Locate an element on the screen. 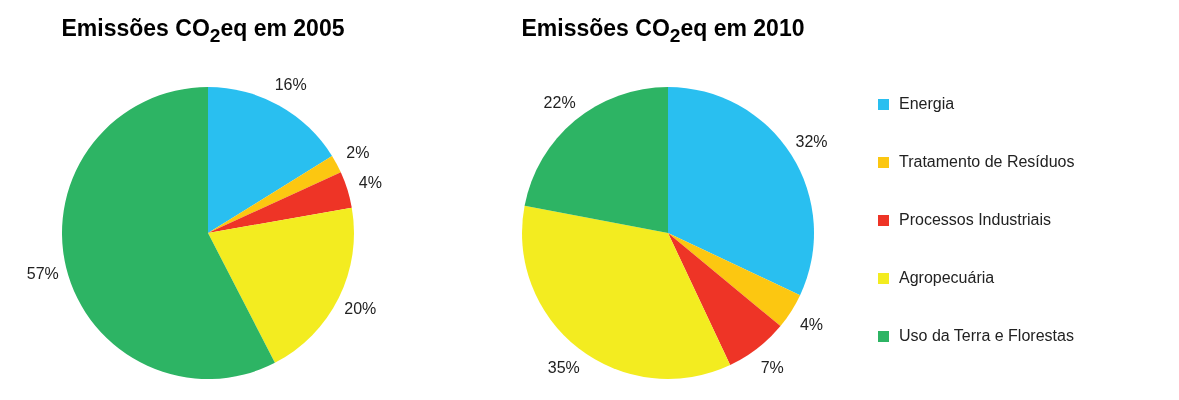 This screenshot has height=400, width=1179. data-label: 35% is located at coordinates (563, 367).